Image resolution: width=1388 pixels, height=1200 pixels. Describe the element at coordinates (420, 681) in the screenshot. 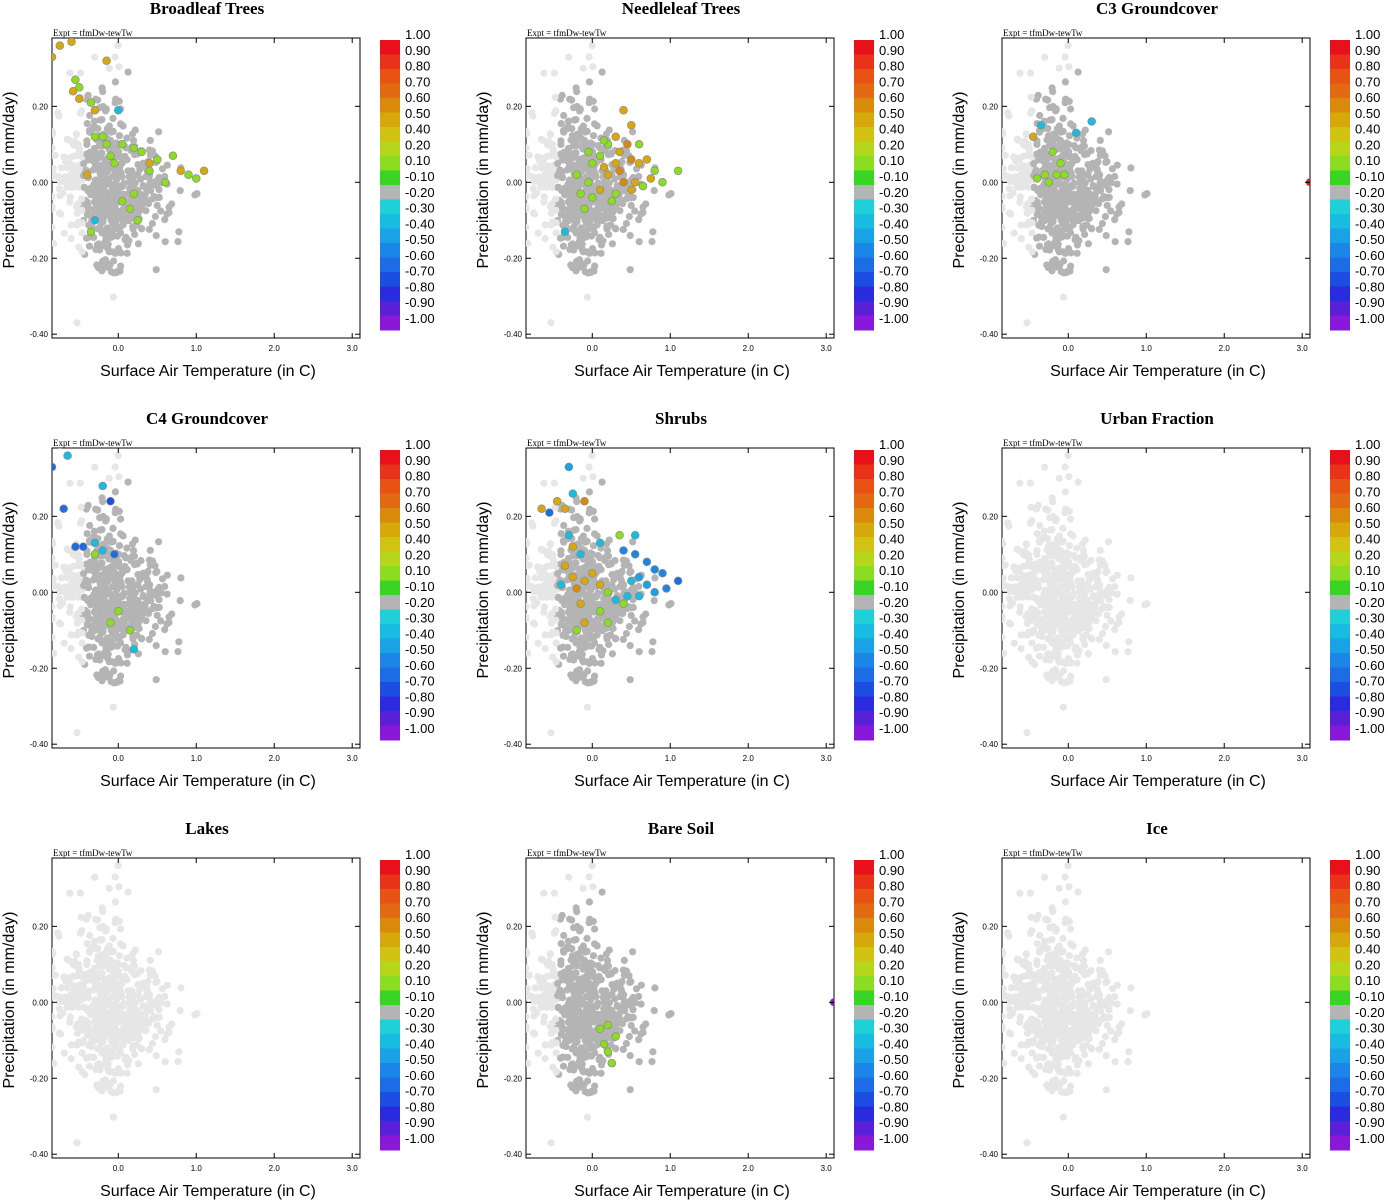

I see `colorbar-label: -0.70` at that location.